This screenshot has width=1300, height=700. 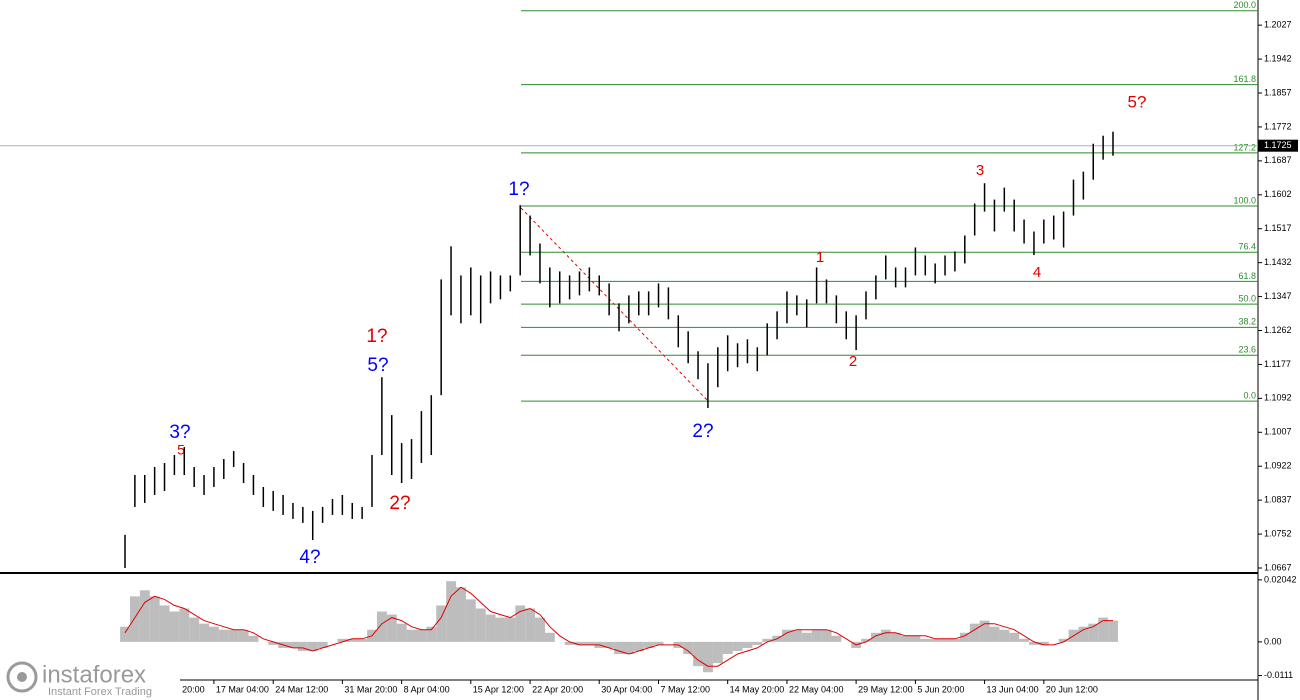 I want to click on fib-label: 61.8, so click(x=1247, y=276).